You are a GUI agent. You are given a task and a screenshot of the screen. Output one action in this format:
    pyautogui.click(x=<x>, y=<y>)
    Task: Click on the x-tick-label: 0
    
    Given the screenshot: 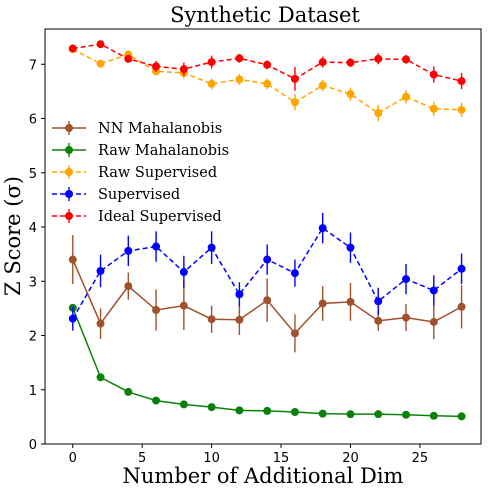 What is the action you would take?
    pyautogui.click(x=73, y=458)
    